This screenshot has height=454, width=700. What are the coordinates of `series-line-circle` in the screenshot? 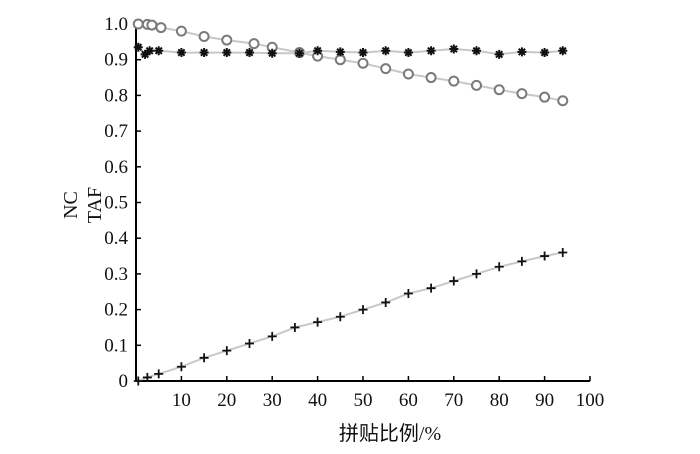 It's located at (350, 62).